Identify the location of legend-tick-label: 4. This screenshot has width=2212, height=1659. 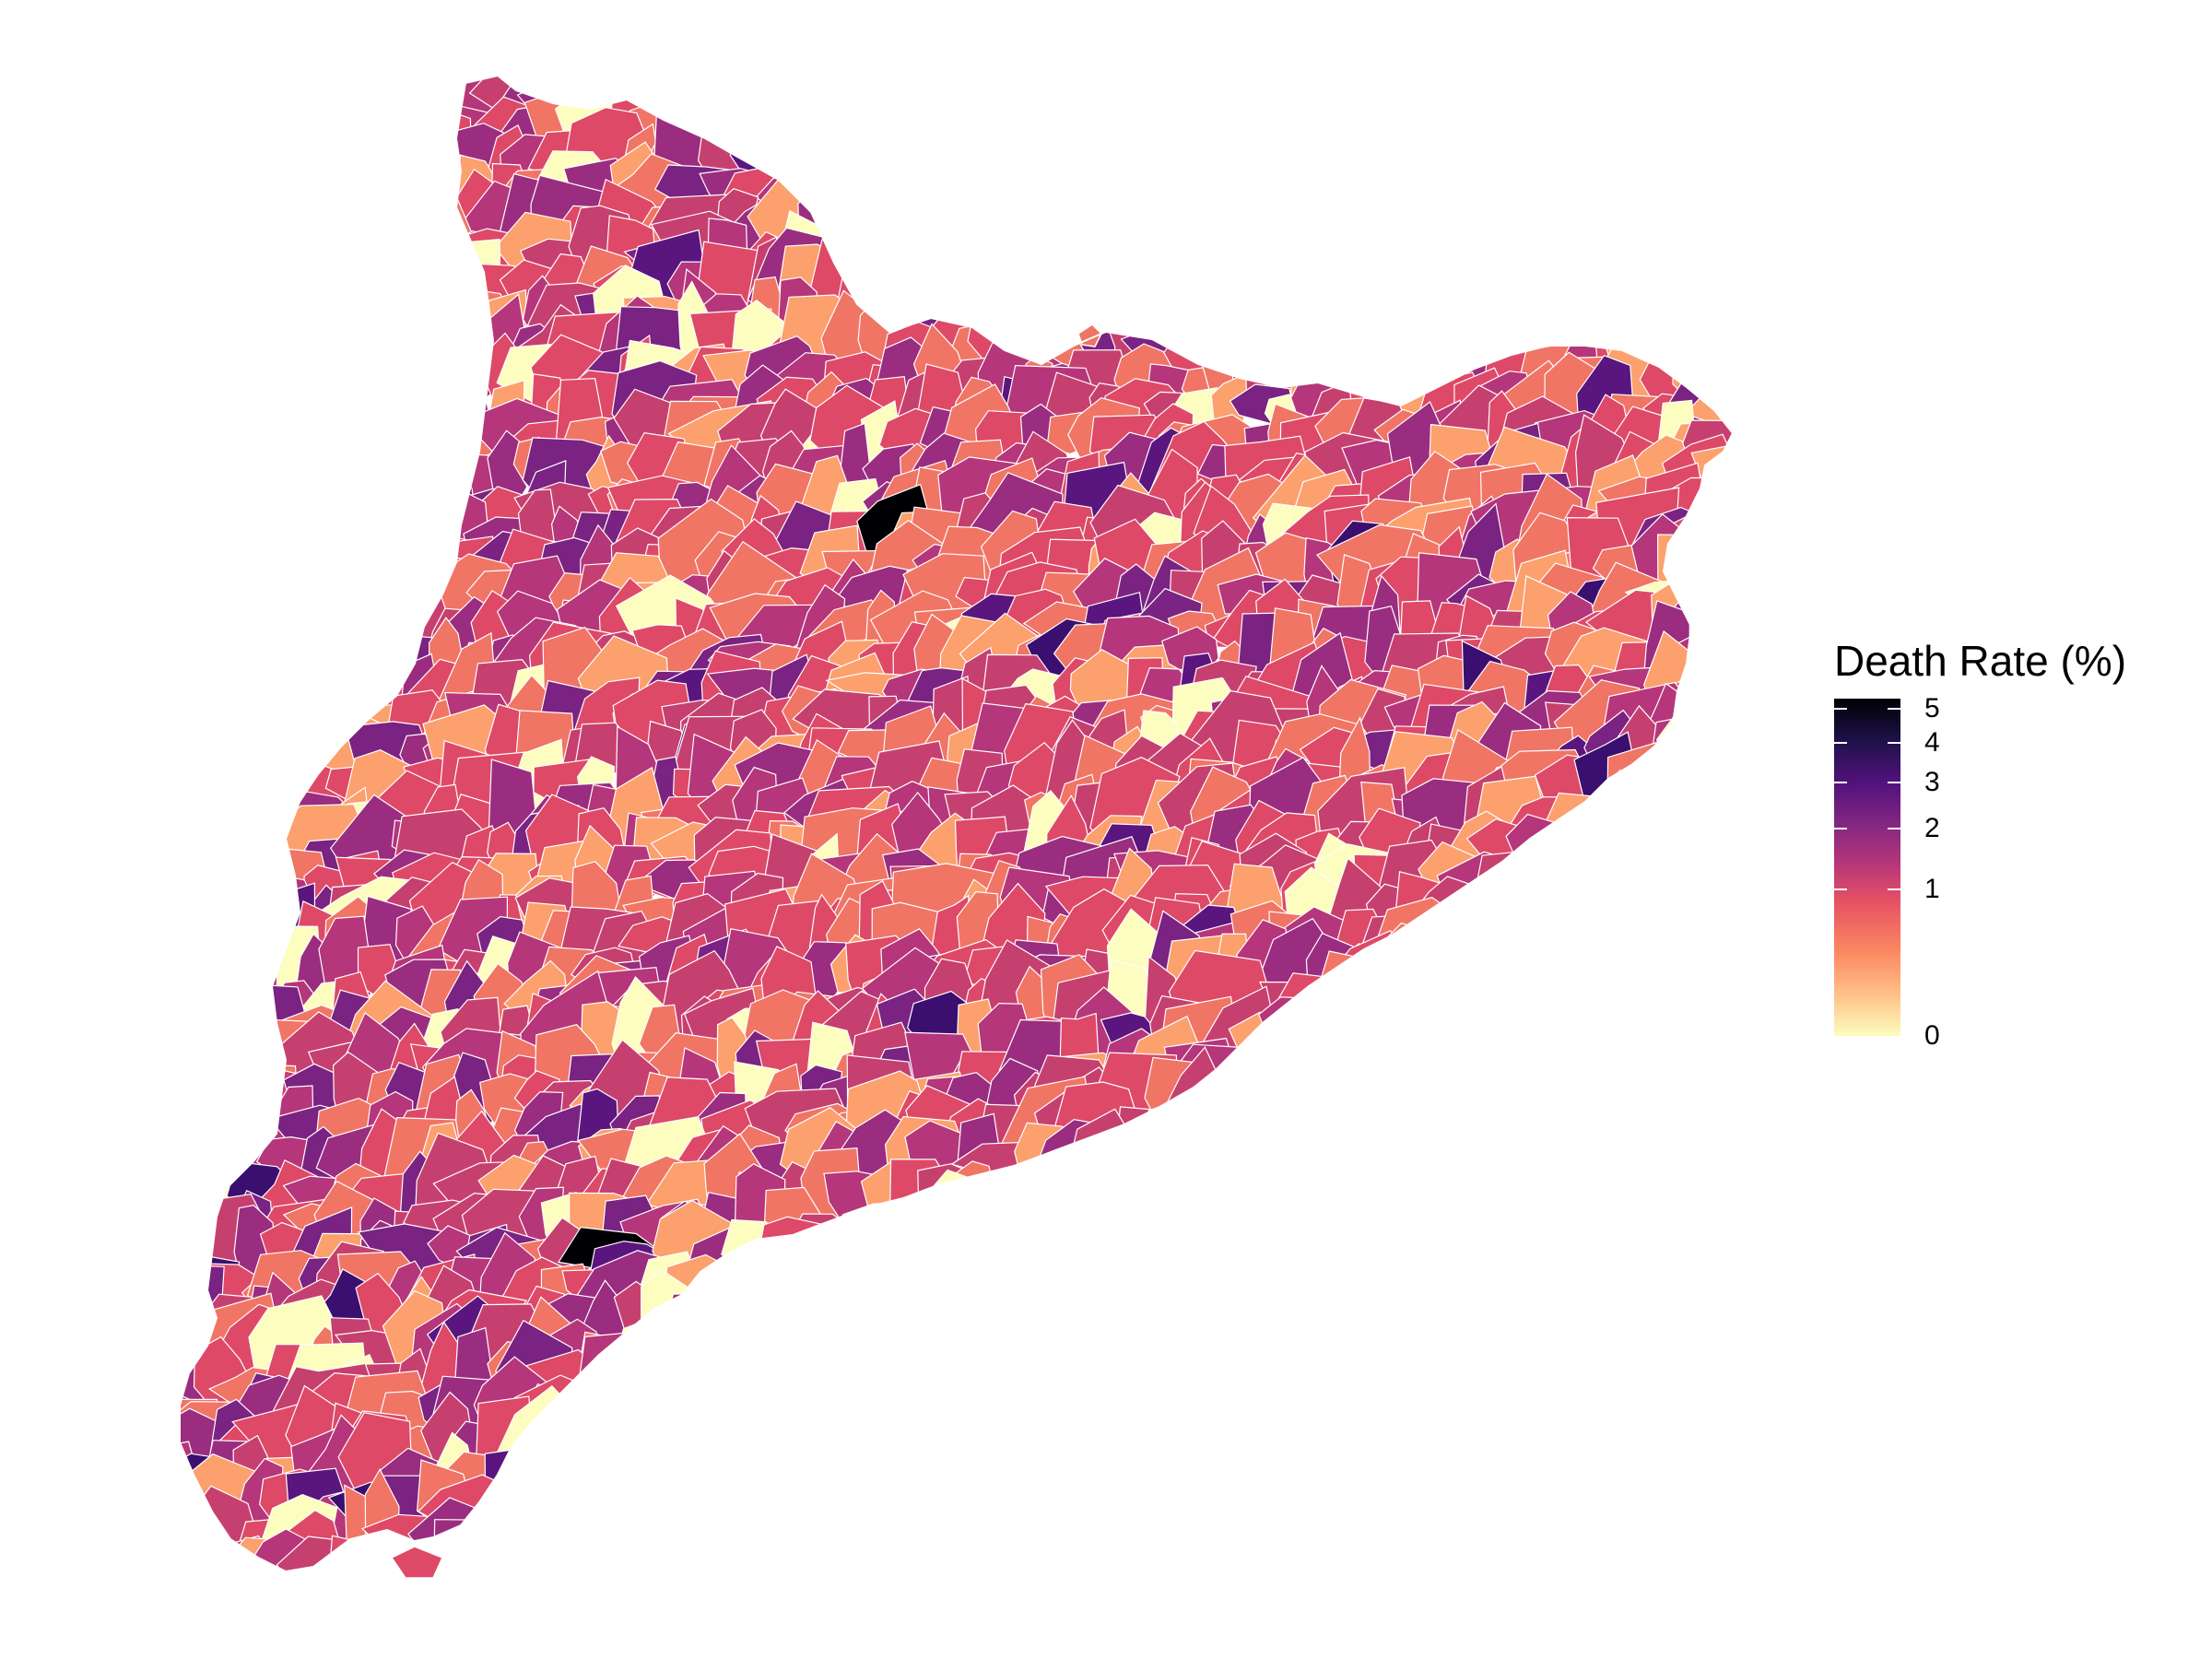
(1932, 743).